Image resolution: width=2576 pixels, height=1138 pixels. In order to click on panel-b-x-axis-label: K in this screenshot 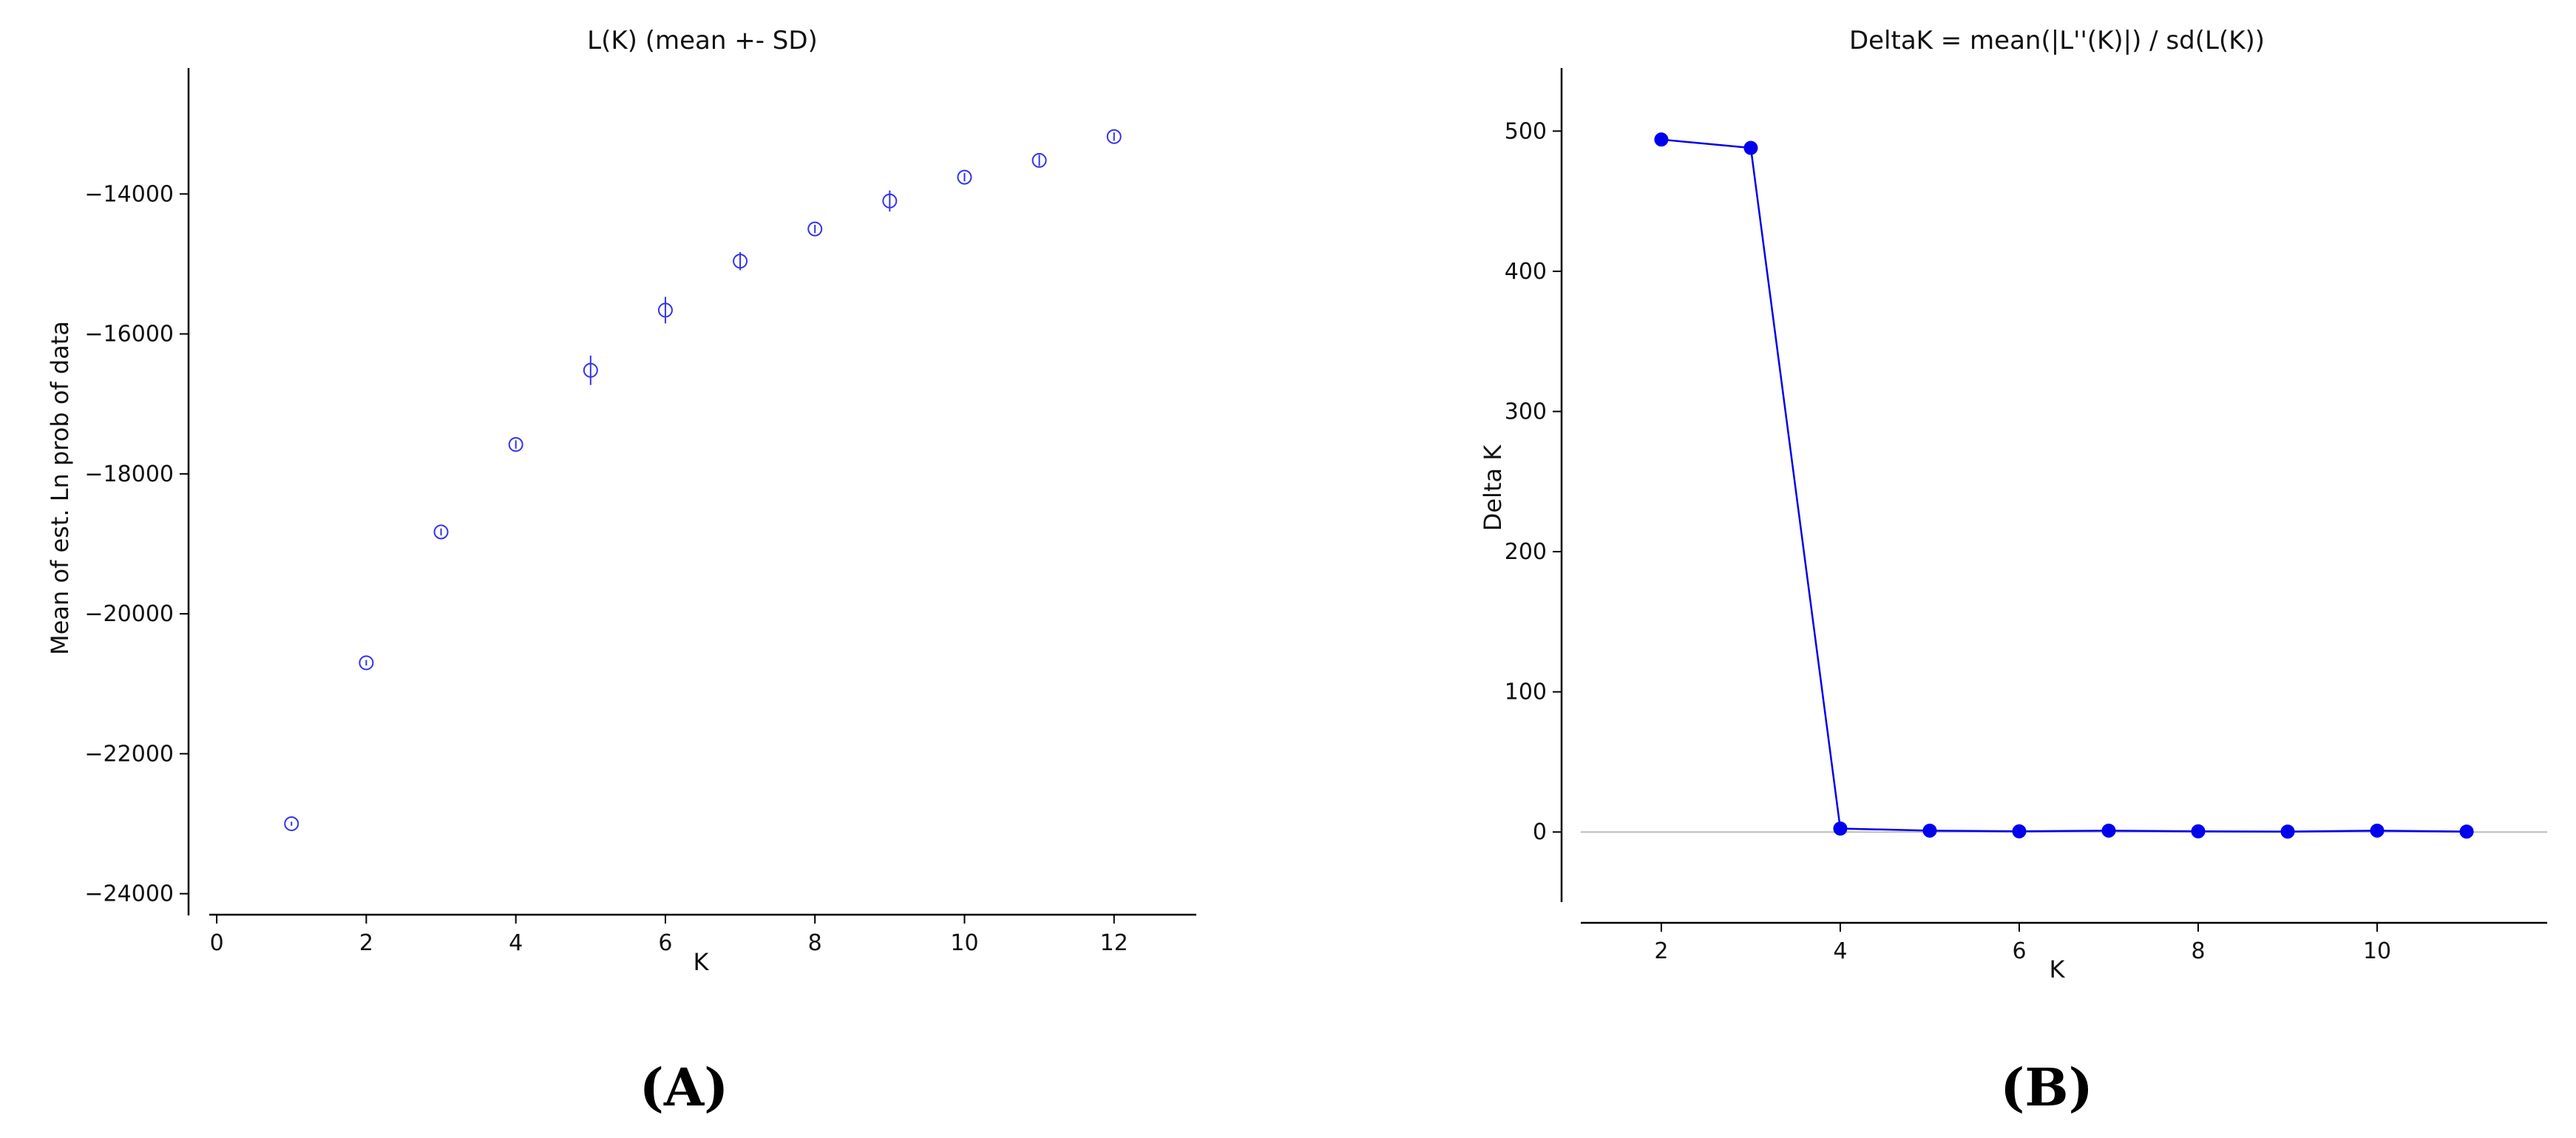, I will do `click(2058, 969)`.